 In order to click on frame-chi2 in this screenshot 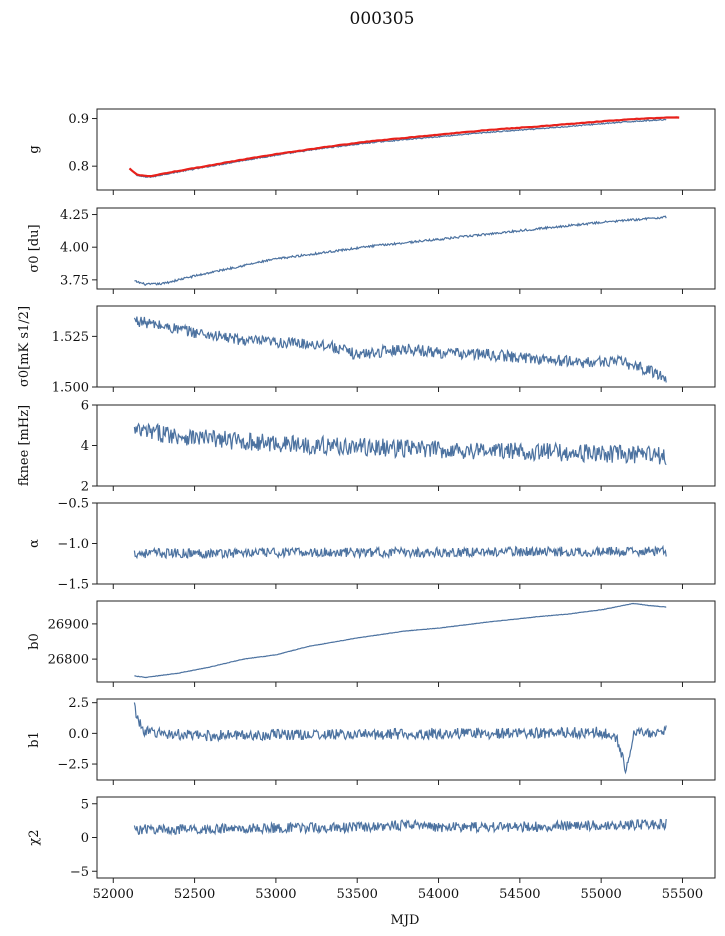, I will do `click(406, 837)`.